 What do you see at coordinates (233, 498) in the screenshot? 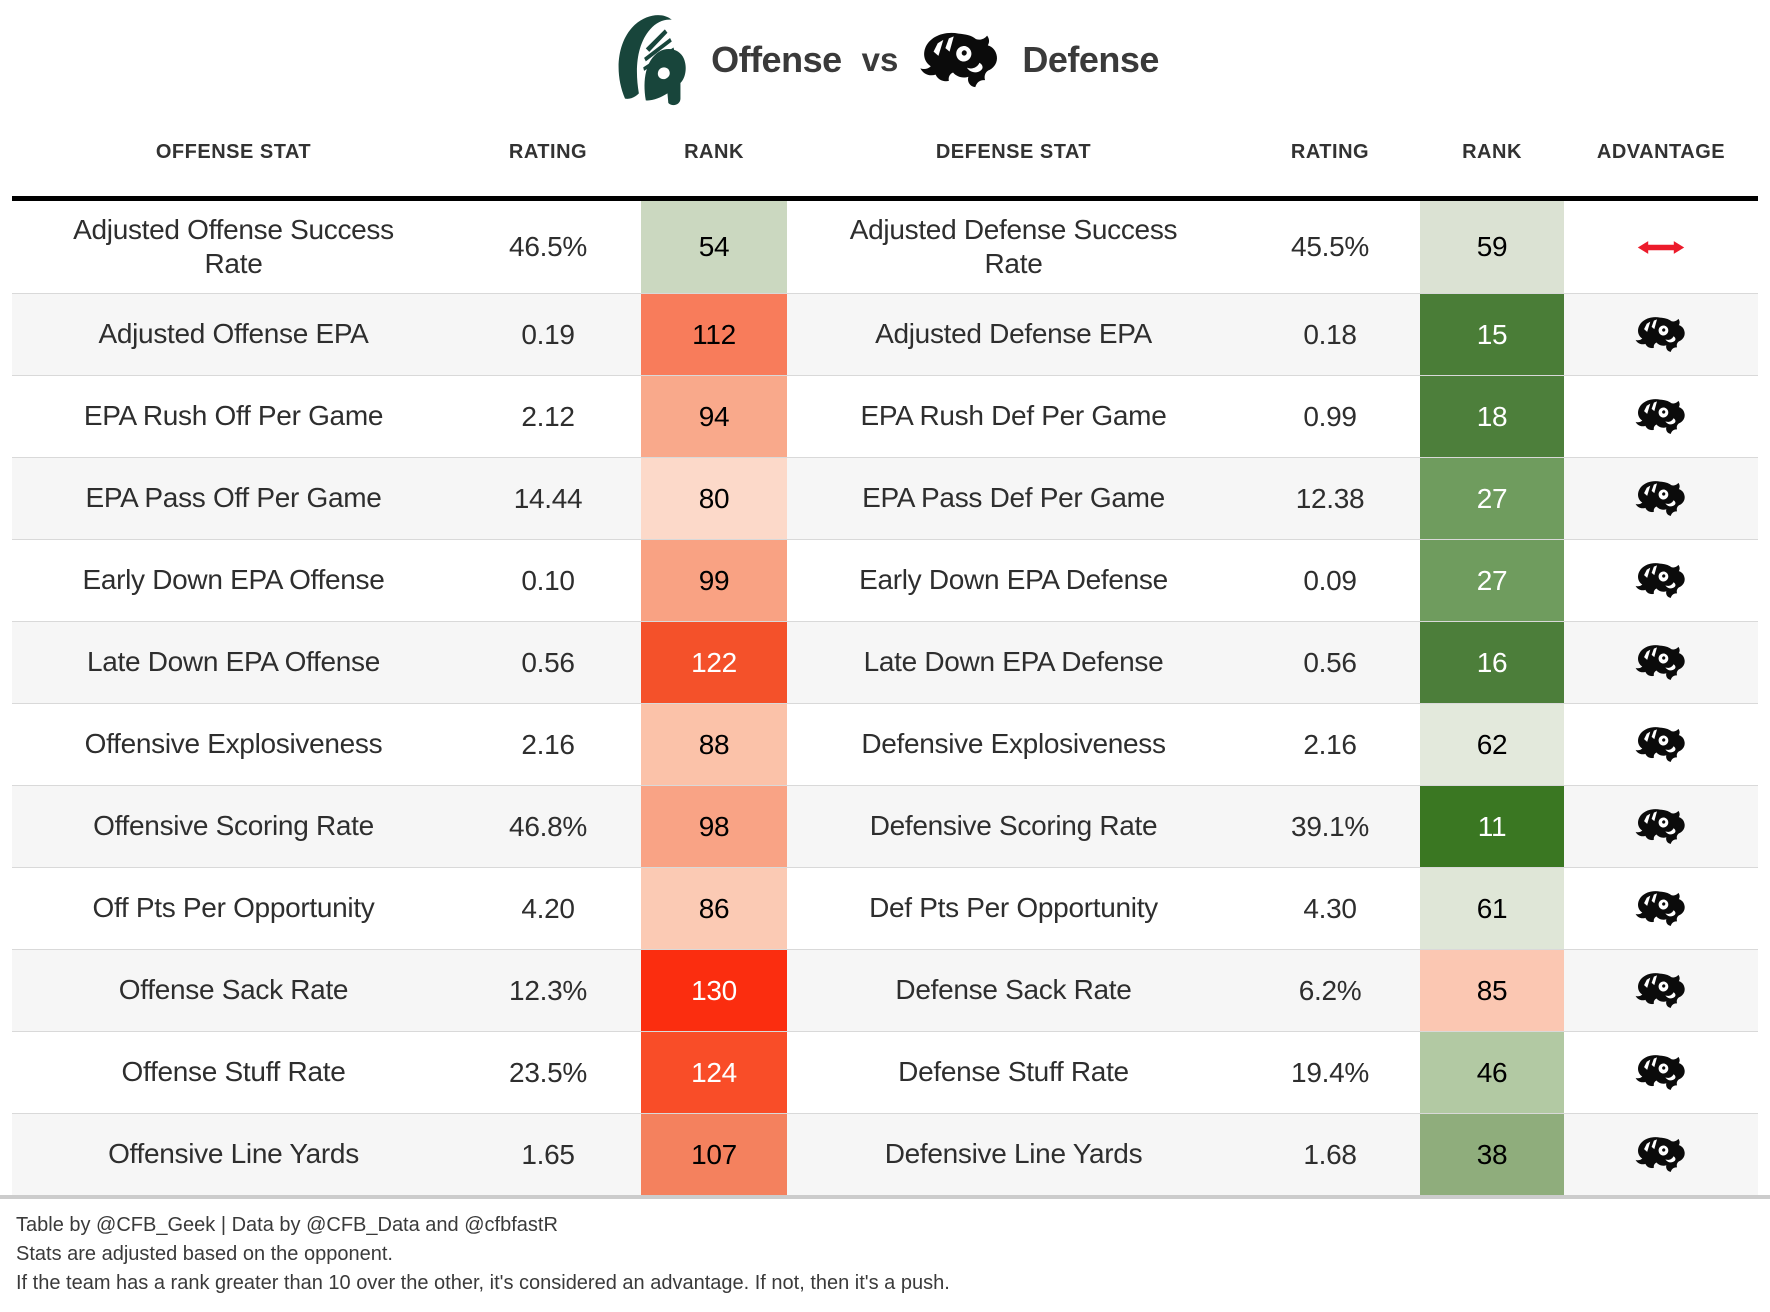
I see `offense-stat-label: EPA Pass Off Per Game` at bounding box center [233, 498].